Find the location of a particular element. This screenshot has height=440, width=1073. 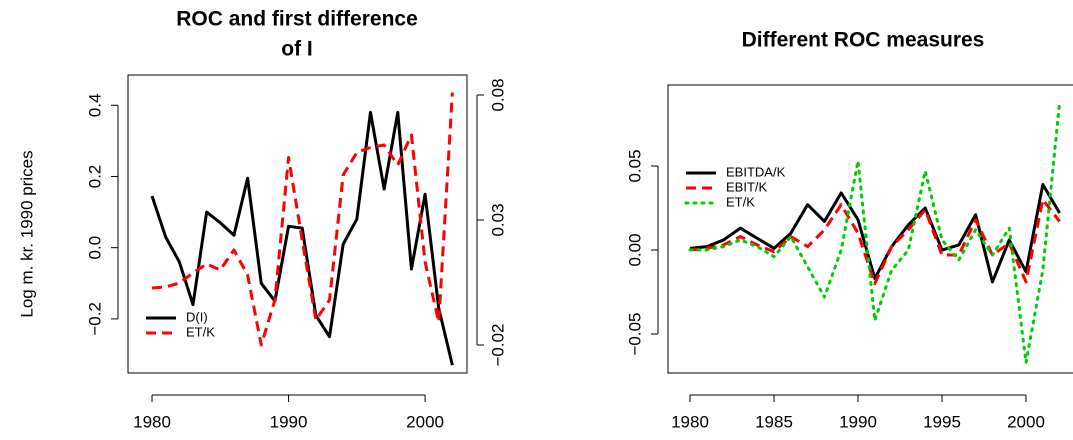

x-tick-label: 1995 is located at coordinates (942, 421).